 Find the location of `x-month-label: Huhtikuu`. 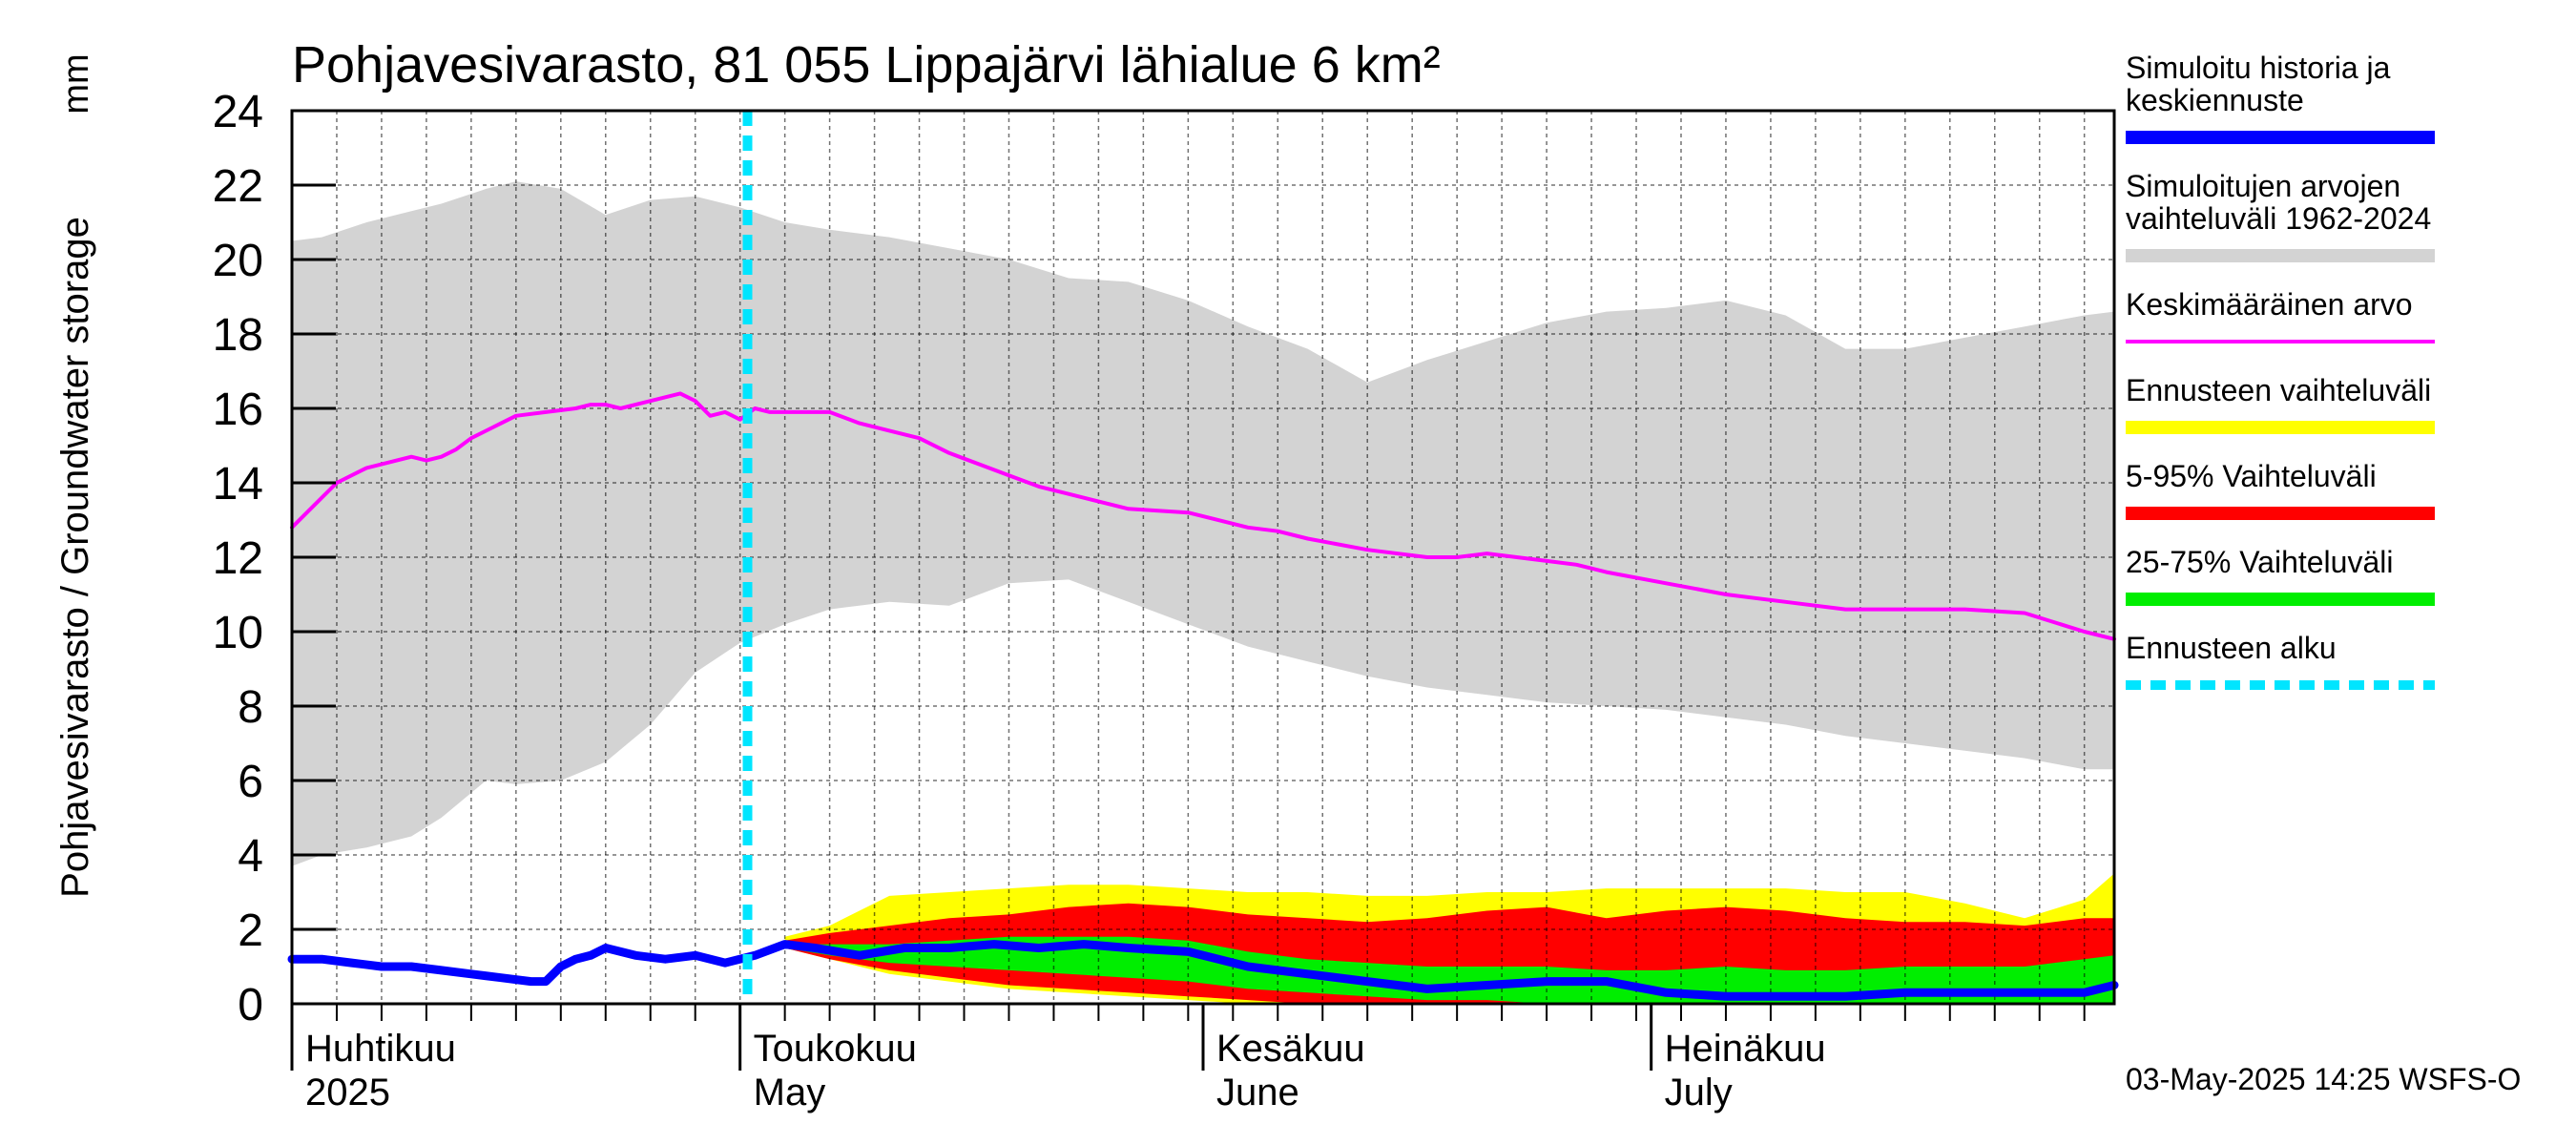

x-month-label: Huhtikuu is located at coordinates (380, 1049).